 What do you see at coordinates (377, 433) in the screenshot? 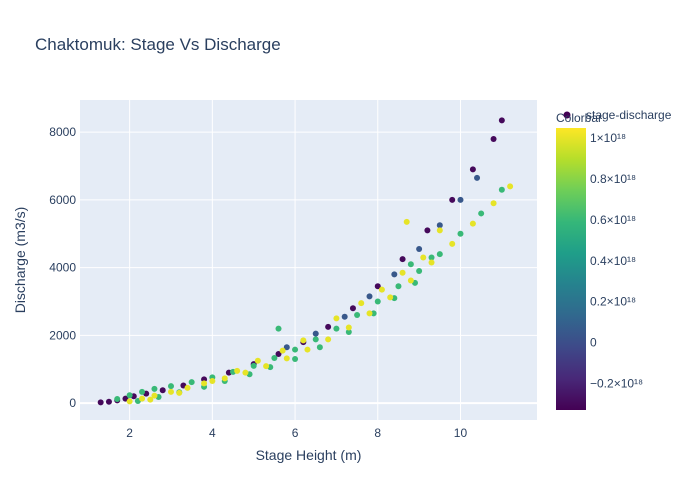
I see `x-tick-label: 8` at bounding box center [377, 433].